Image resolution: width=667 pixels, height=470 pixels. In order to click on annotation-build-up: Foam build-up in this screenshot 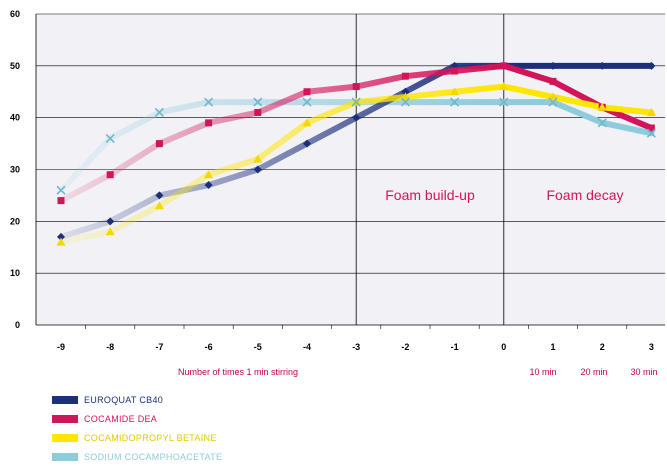, I will do `click(430, 195)`.